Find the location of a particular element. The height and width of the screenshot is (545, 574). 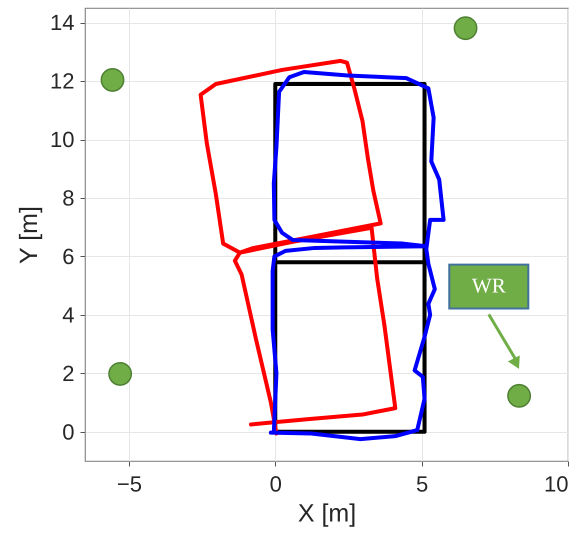

y-axis-title: Y [m] is located at coordinates (29, 235).